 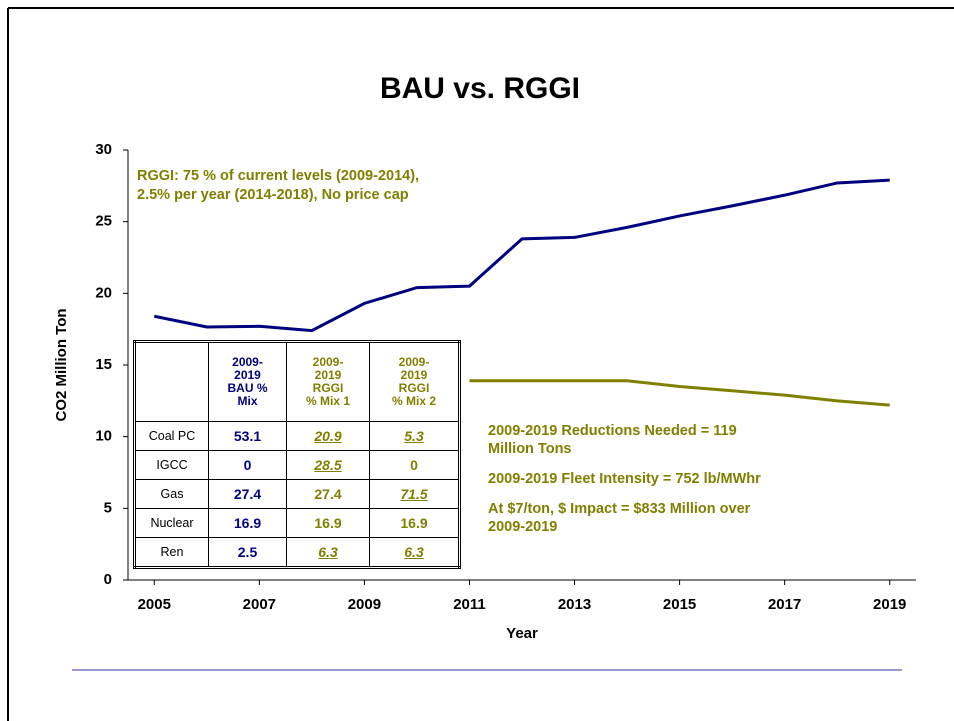 What do you see at coordinates (364, 604) in the screenshot?
I see `x-tick-label: 2009` at bounding box center [364, 604].